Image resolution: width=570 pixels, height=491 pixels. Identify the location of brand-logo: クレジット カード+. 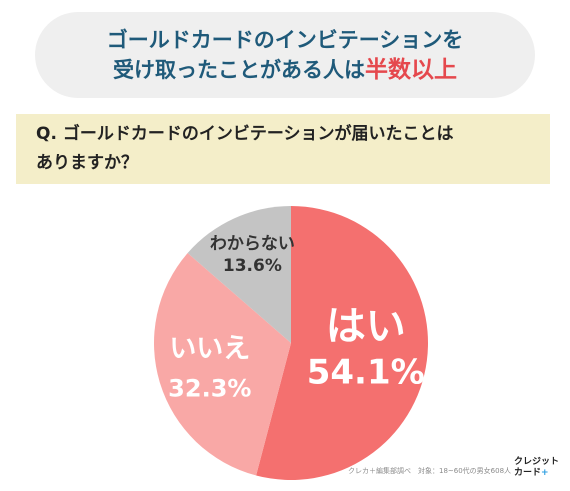
(539, 468).